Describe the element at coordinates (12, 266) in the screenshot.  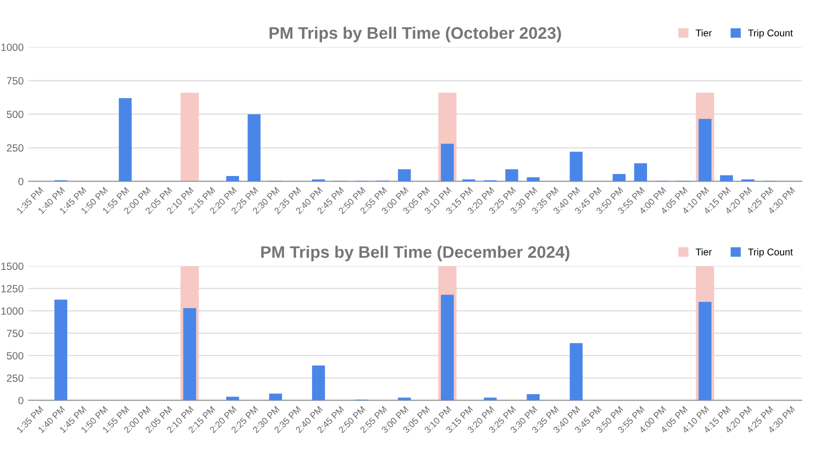
I see `y-tick-label: 1500` at that location.